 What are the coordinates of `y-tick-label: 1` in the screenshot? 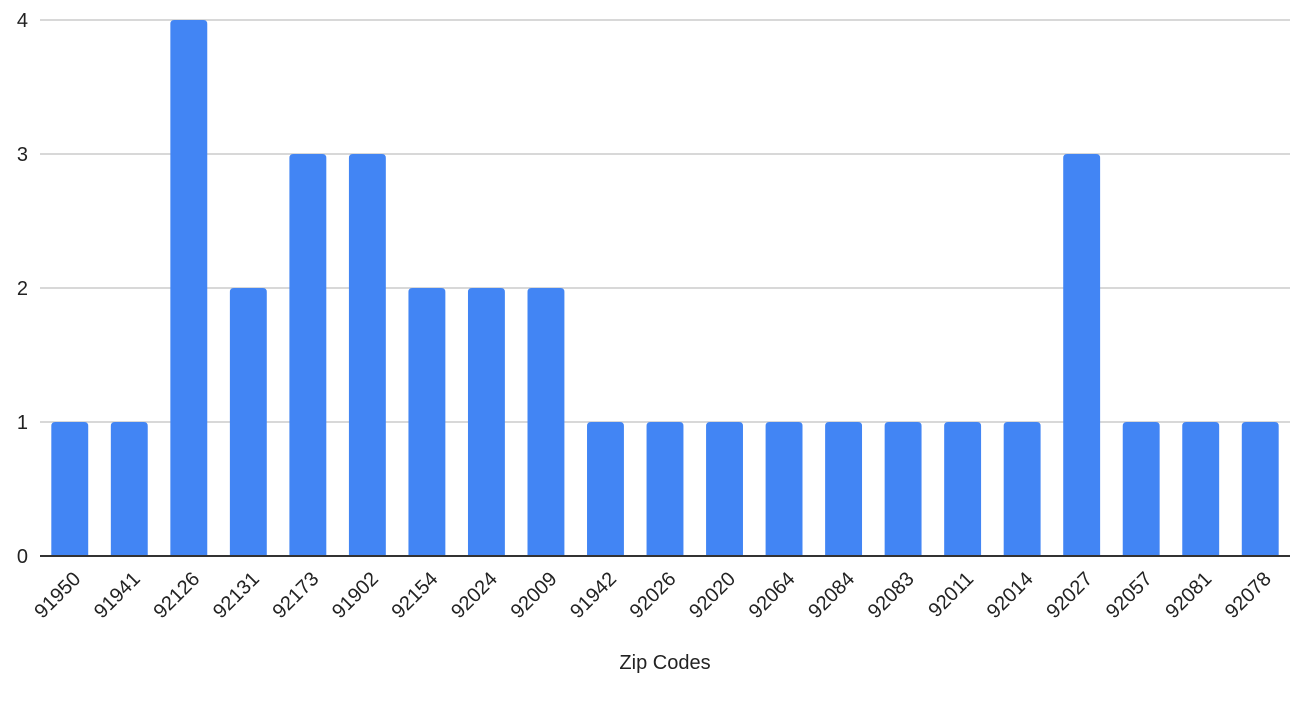 It's located at (22, 423).